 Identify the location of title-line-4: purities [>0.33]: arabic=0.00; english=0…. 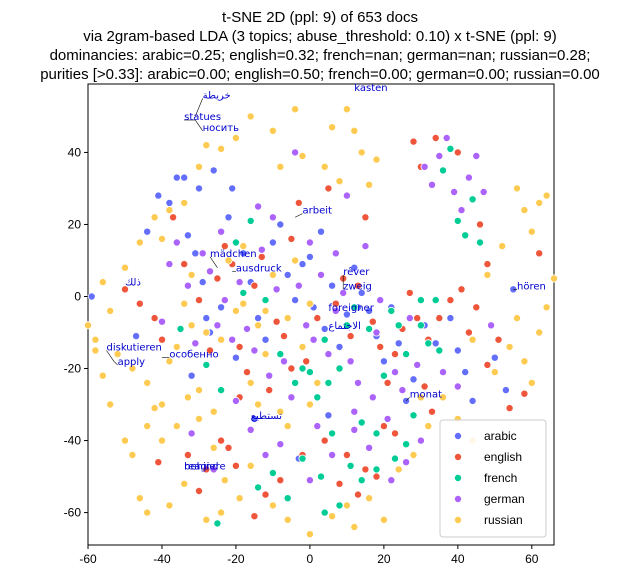
(320, 74).